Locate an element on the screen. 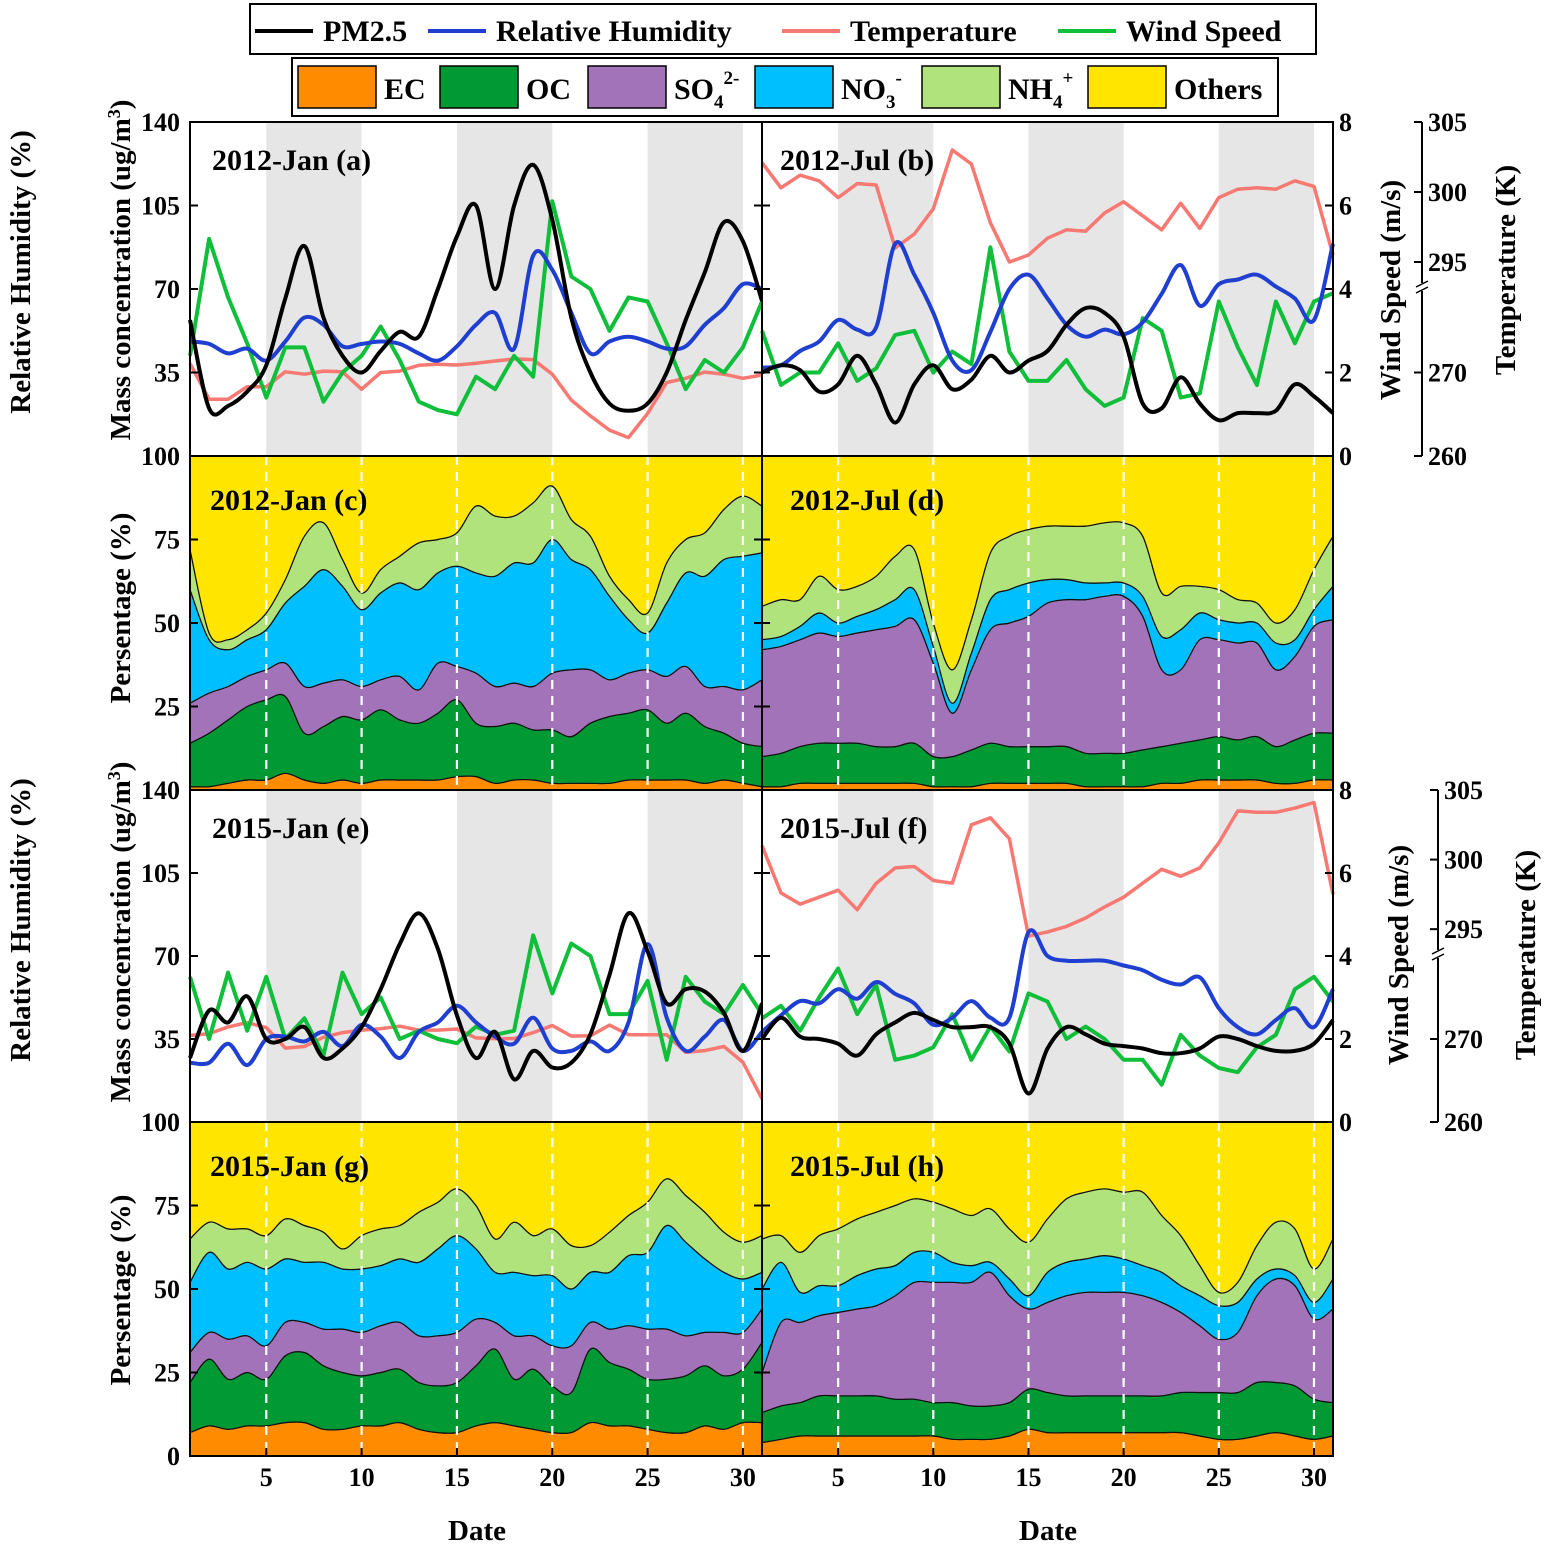 The width and height of the screenshot is (1548, 1548). x-tick-label: 20 is located at coordinates (1124, 1477).